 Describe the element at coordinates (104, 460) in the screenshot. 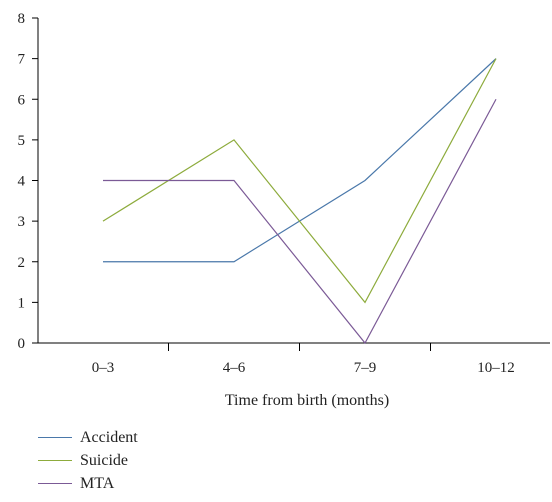

I see `legend-label: Suicide` at that location.